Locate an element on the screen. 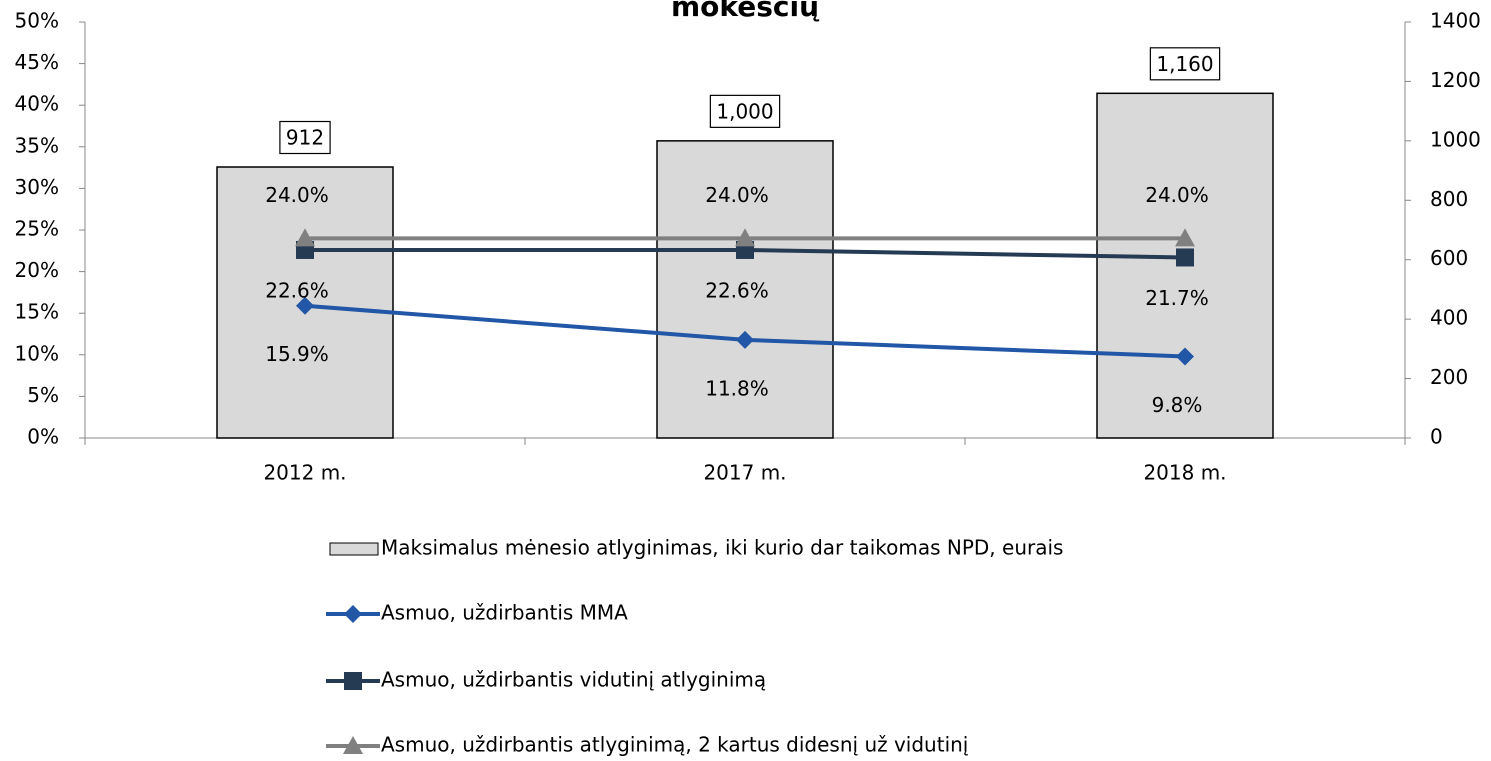  y2-tick-label: 600 is located at coordinates (1449, 258).